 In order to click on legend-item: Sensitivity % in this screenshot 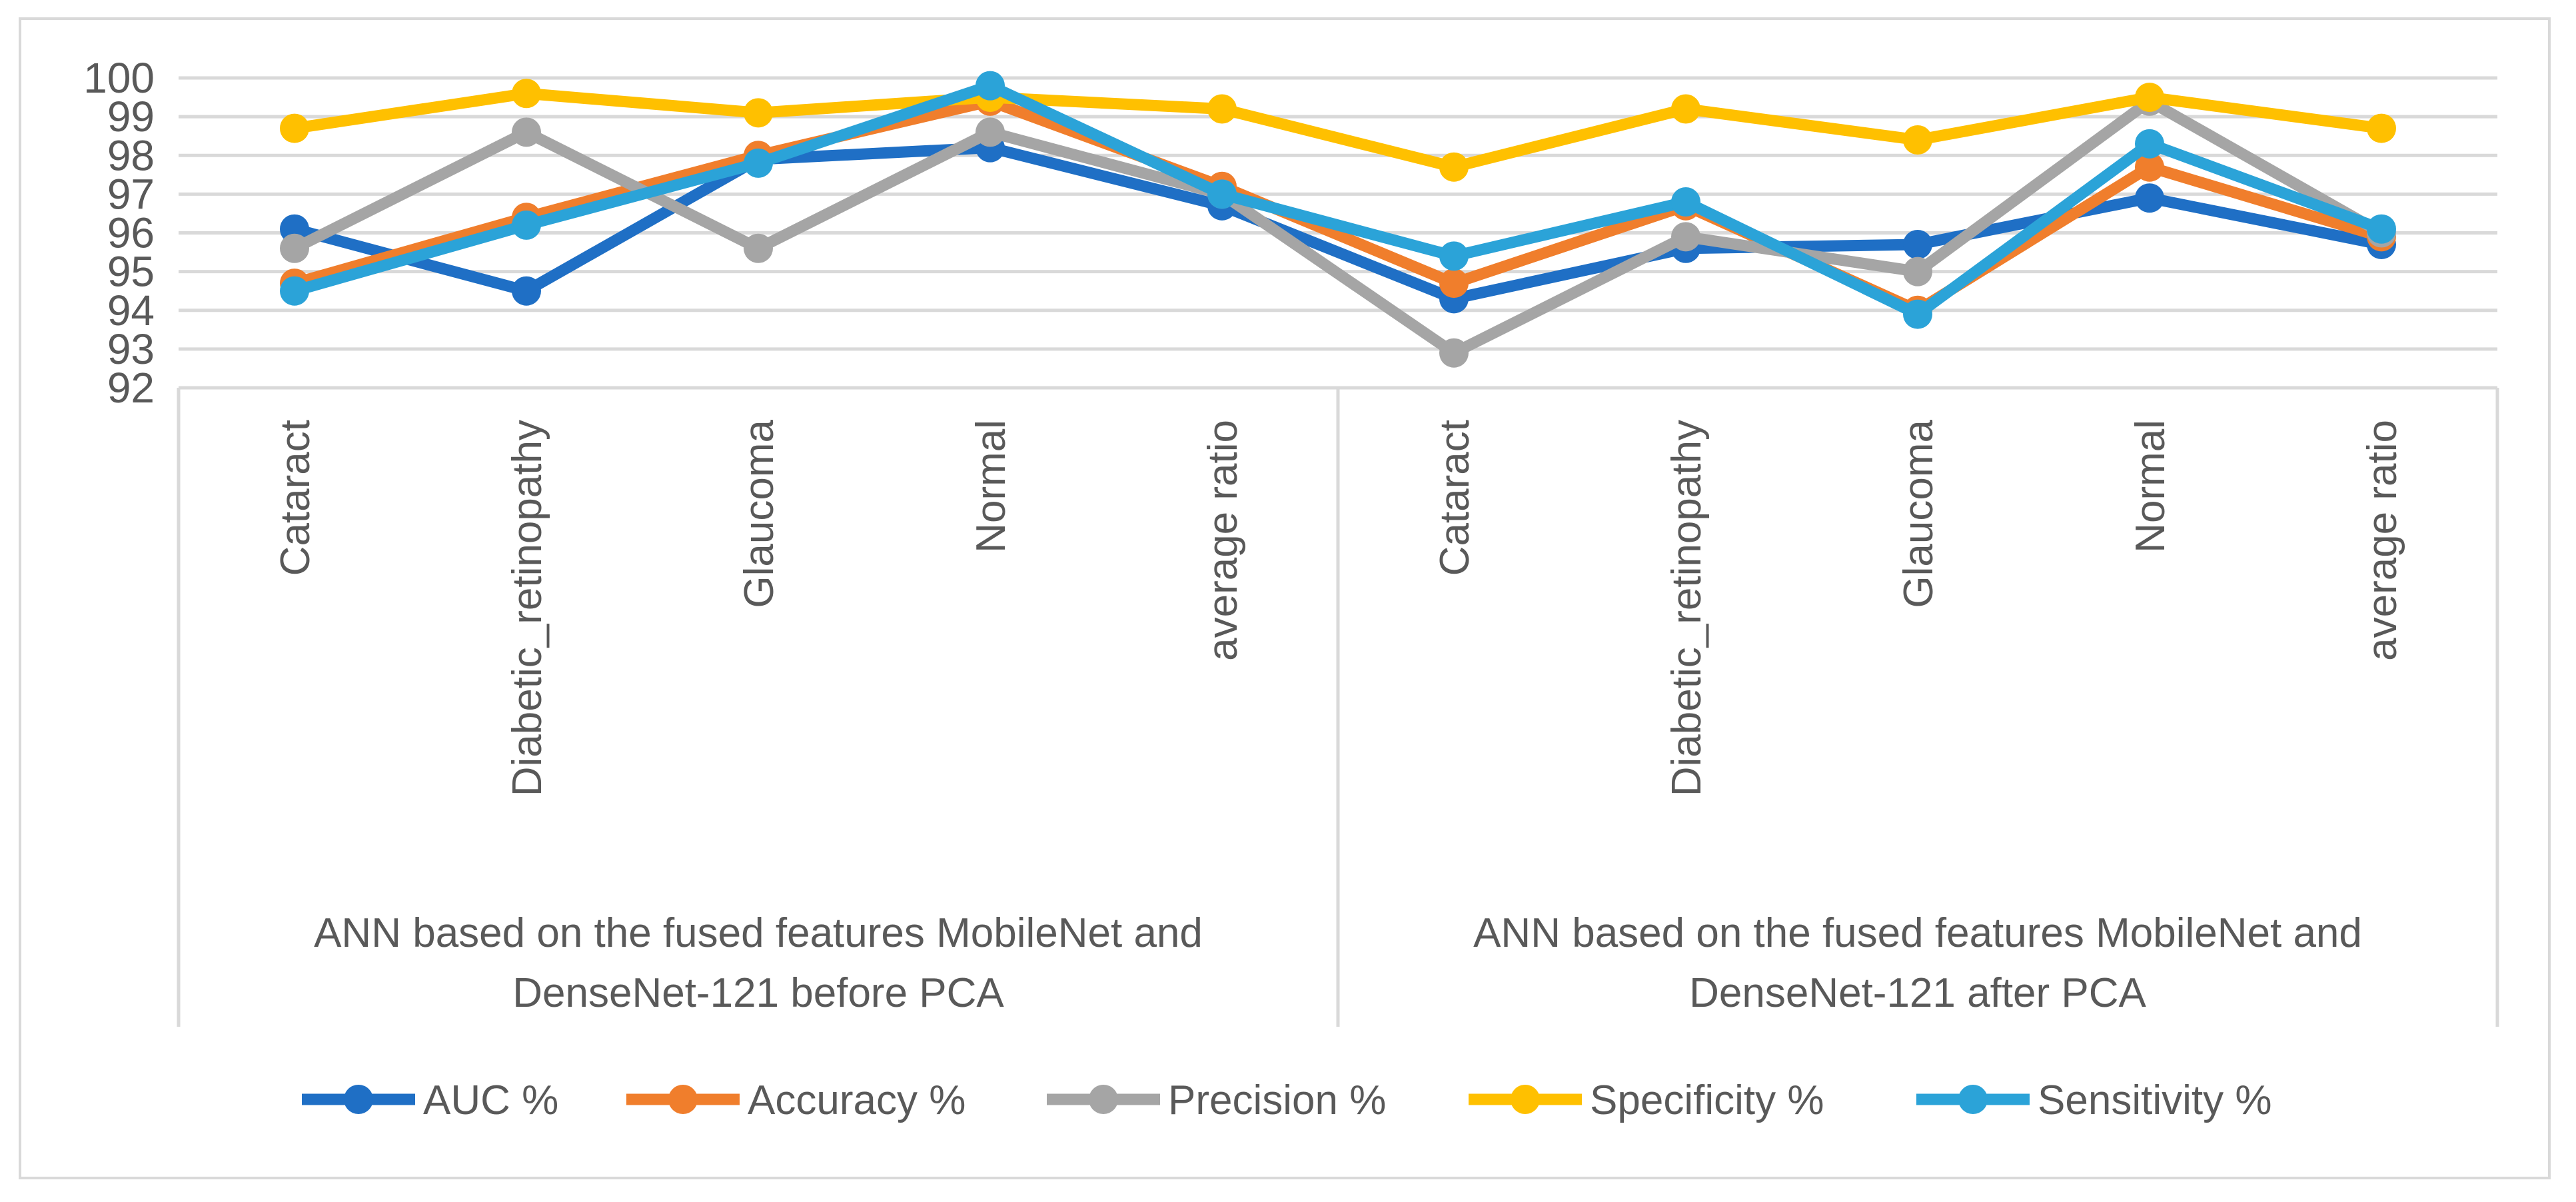, I will do `click(2093, 1100)`.